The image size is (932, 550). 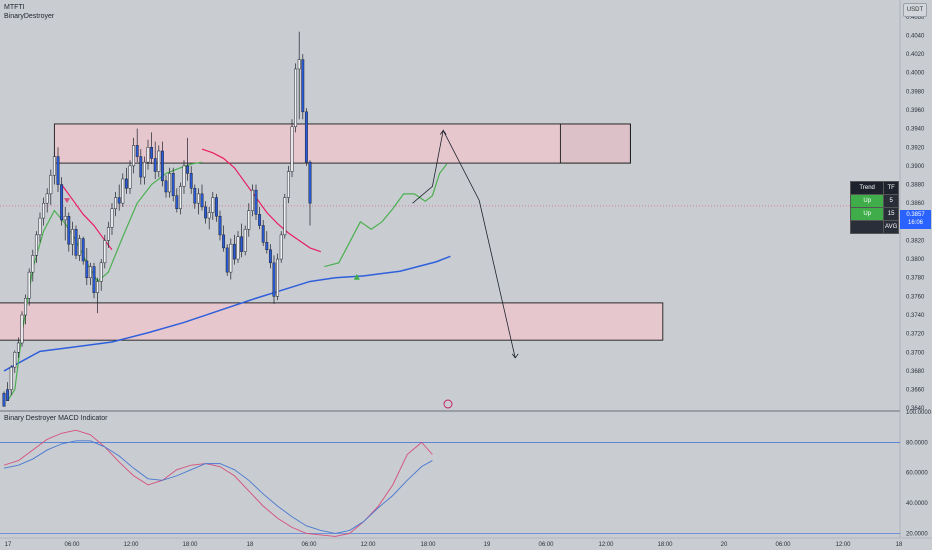 I want to click on current-price-tag: 0.3857 16:06, so click(x=915, y=219).